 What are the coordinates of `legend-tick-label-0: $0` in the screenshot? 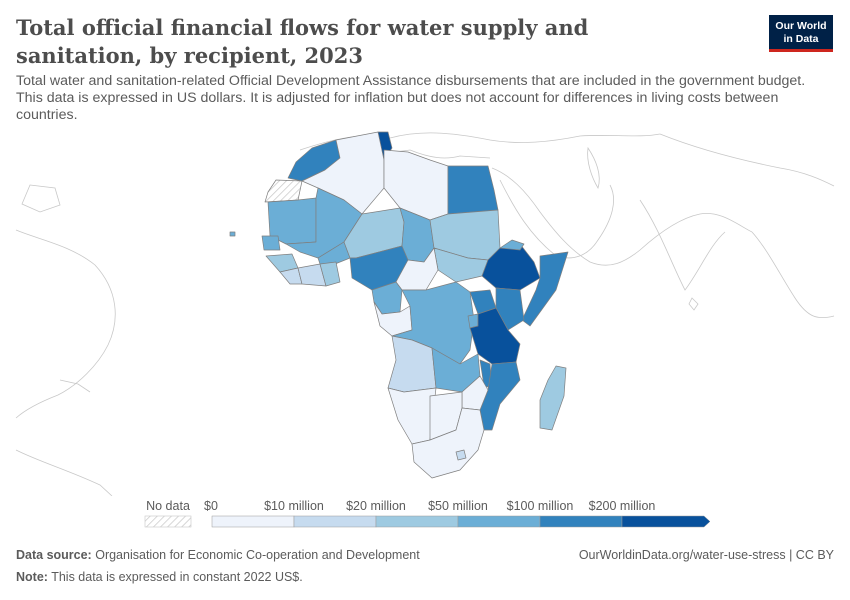 It's located at (211, 506).